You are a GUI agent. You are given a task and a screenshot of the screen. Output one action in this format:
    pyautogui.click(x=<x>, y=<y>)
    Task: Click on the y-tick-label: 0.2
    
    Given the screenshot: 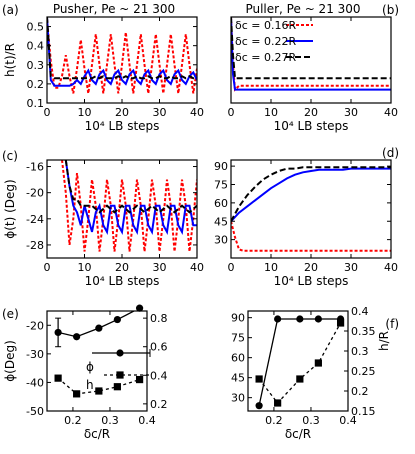 What is the action you would take?
    pyautogui.click(x=36, y=84)
    